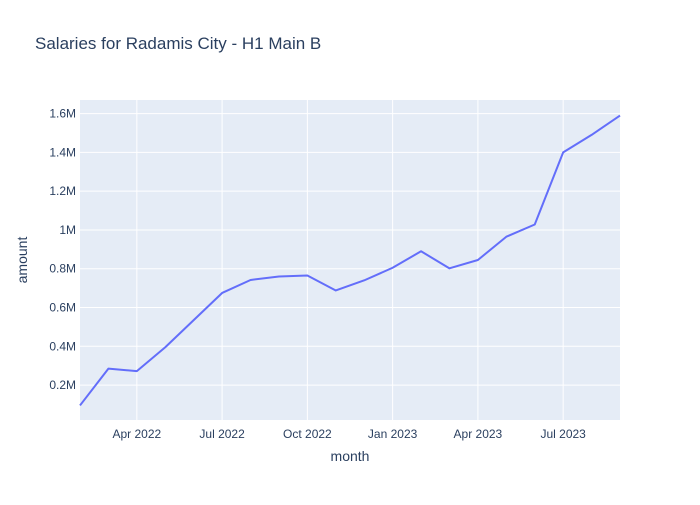  What do you see at coordinates (178, 43) in the screenshot?
I see `chart-title: Salaries for Radamis City - H1 Main B` at bounding box center [178, 43].